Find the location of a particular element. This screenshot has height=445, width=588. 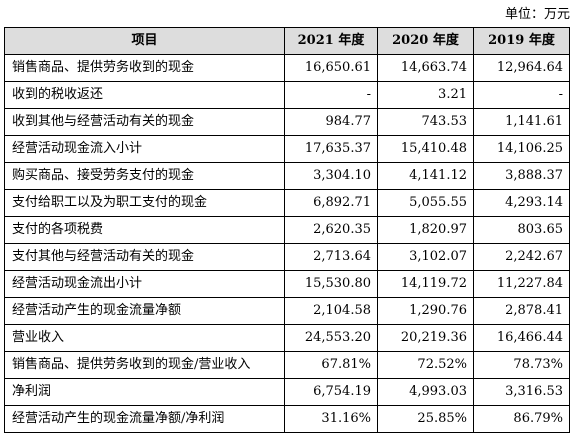

header-item: 项目 is located at coordinates (144, 41).